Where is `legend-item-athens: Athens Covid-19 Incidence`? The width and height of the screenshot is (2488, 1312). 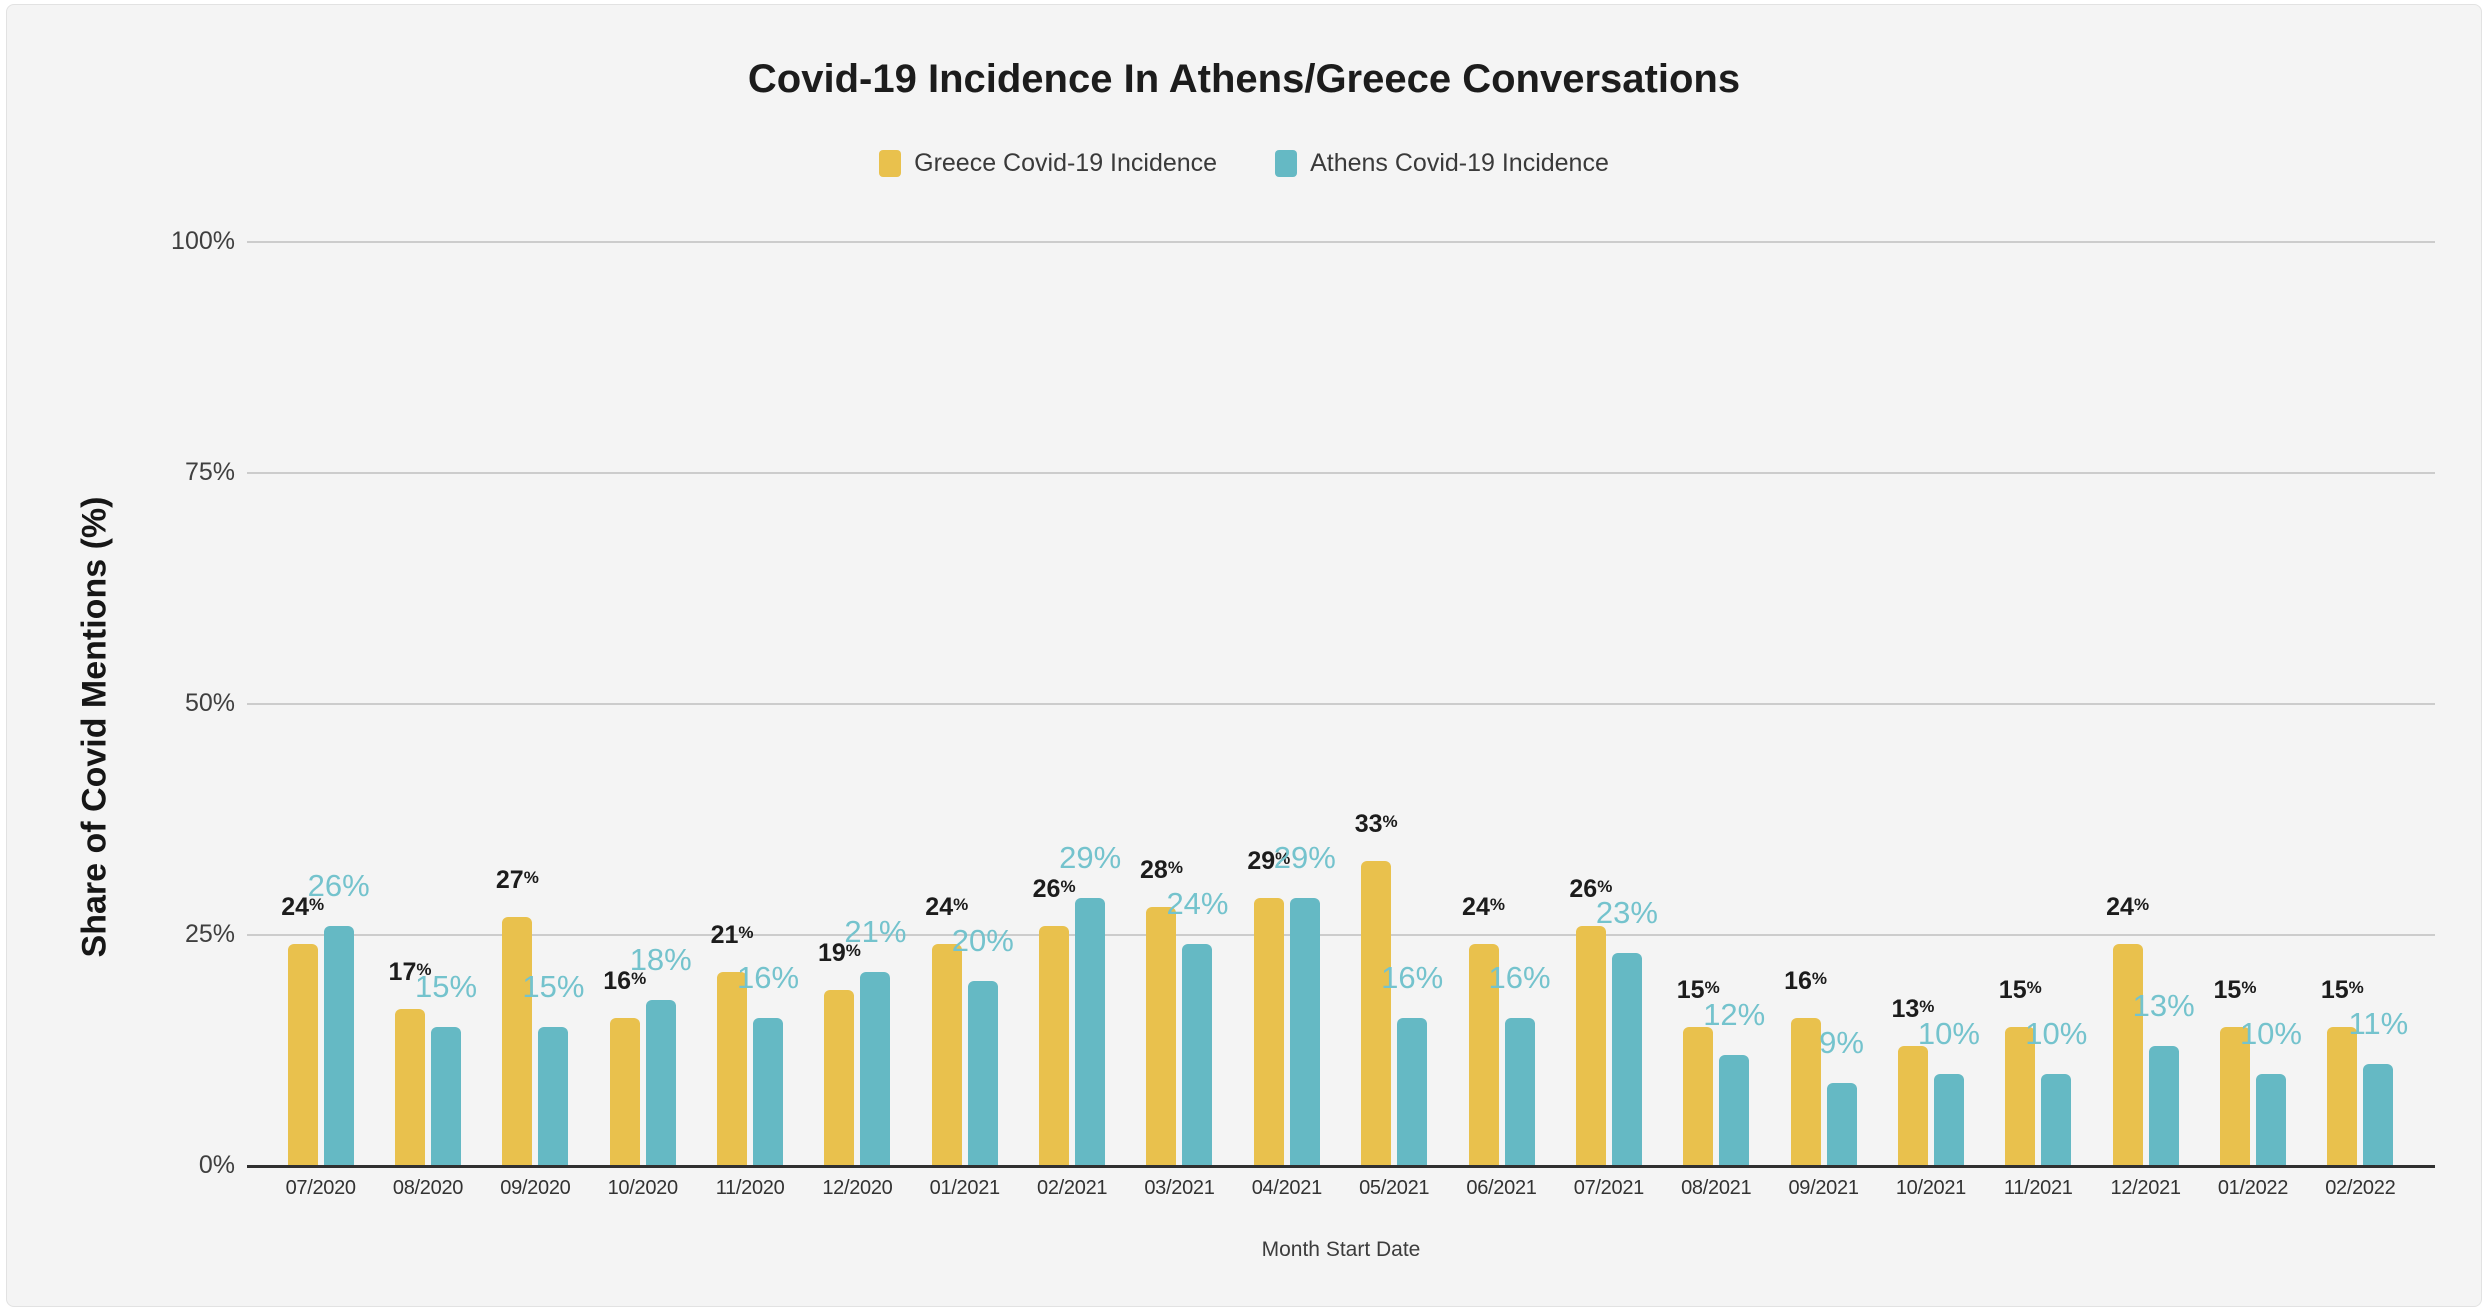 legend-item-athens: Athens Covid-19 Incidence is located at coordinates (1442, 163).